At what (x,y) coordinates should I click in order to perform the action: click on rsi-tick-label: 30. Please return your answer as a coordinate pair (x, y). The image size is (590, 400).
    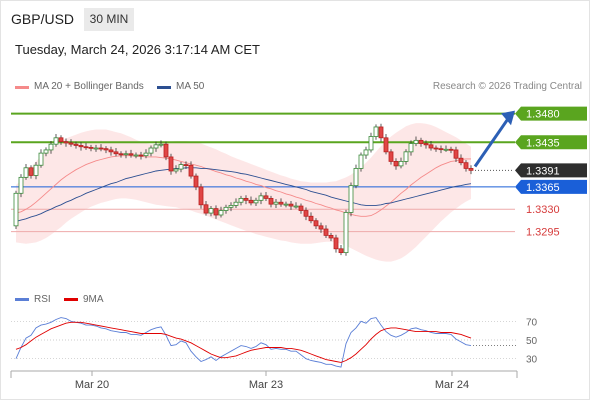
    Looking at the image, I should click on (532, 360).